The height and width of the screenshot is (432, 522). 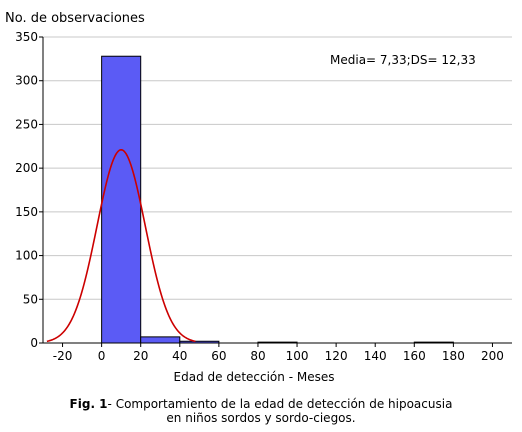 What do you see at coordinates (30, 299) in the screenshot?
I see `y-tick-label: 50` at bounding box center [30, 299].